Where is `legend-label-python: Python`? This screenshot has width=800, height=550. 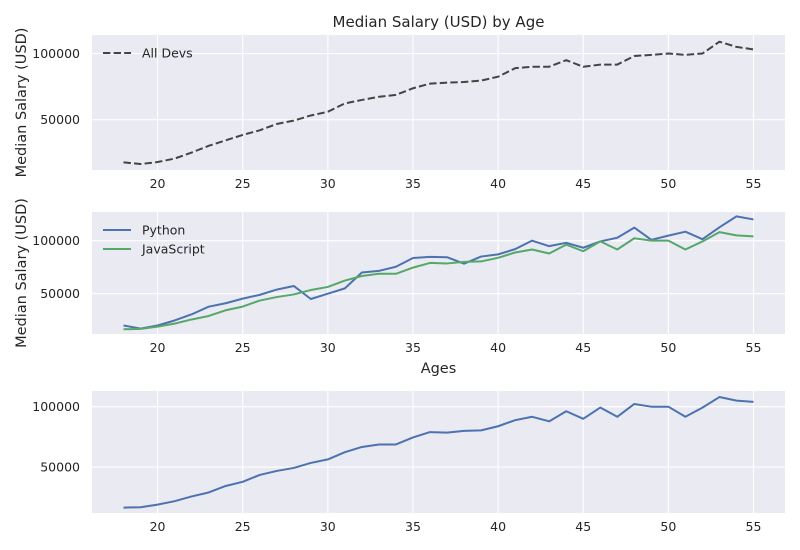
legend-label-python: Python is located at coordinates (163, 230).